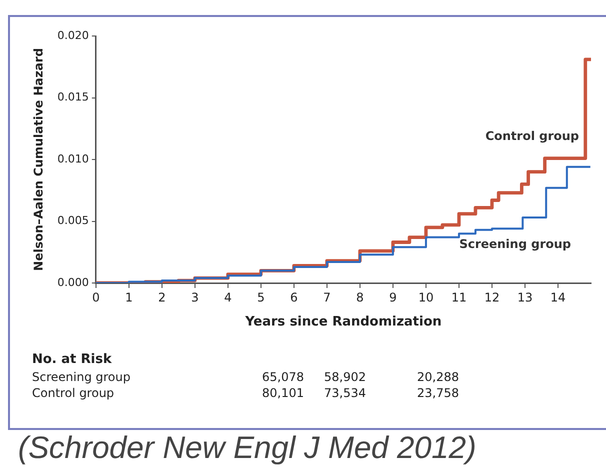 The image size is (606, 468). I want to click on x-tick-label: 14, so click(558, 297).